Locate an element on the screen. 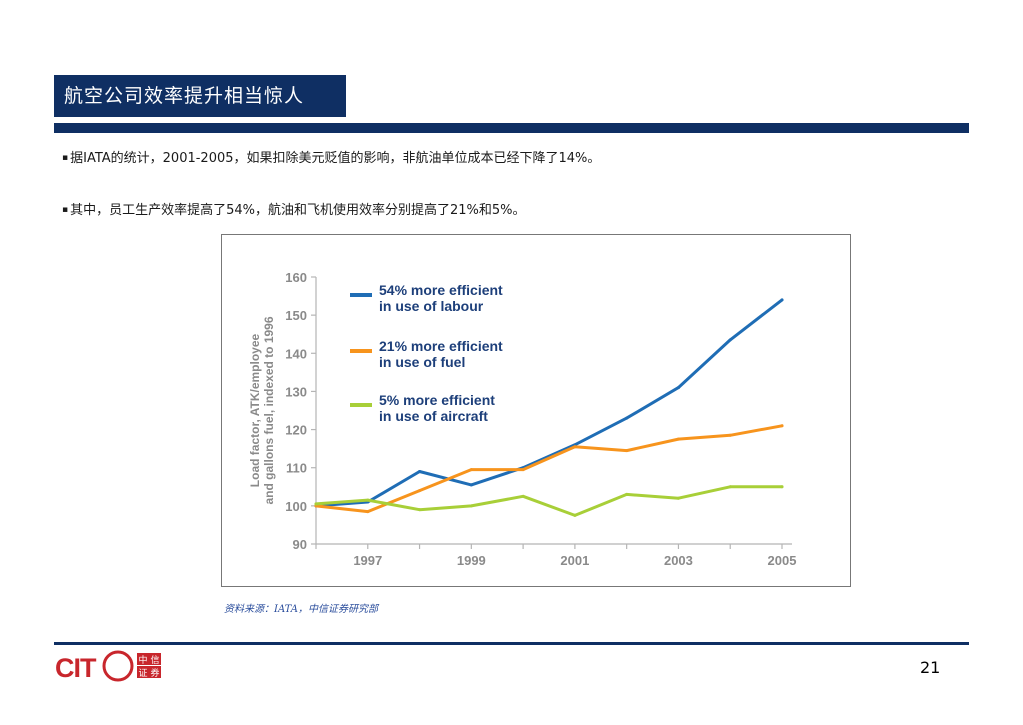 This screenshot has height=725, width=1023. y-tick-label: 150 is located at coordinates (296, 315).